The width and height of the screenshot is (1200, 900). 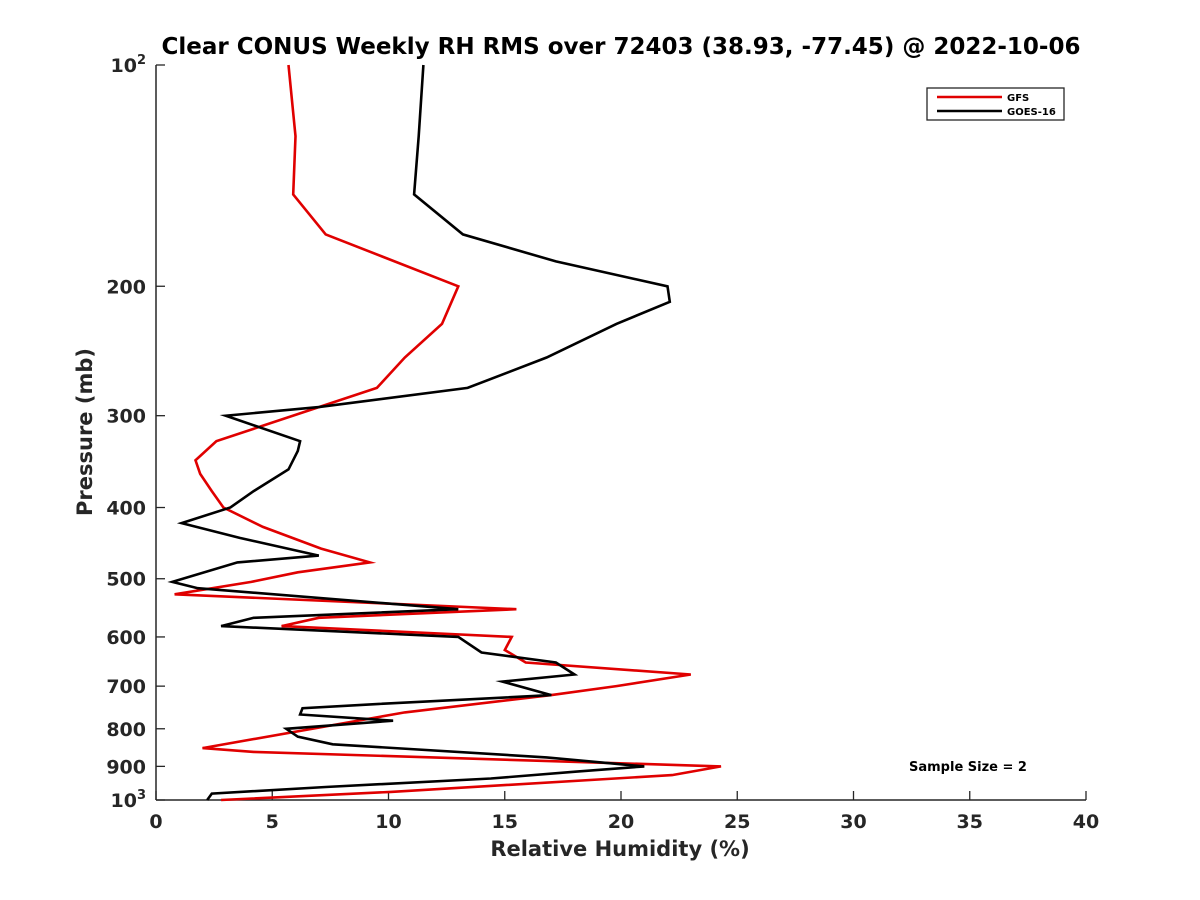 What do you see at coordinates (126, 417) in the screenshot?
I see `y-tick-label: 300` at bounding box center [126, 417].